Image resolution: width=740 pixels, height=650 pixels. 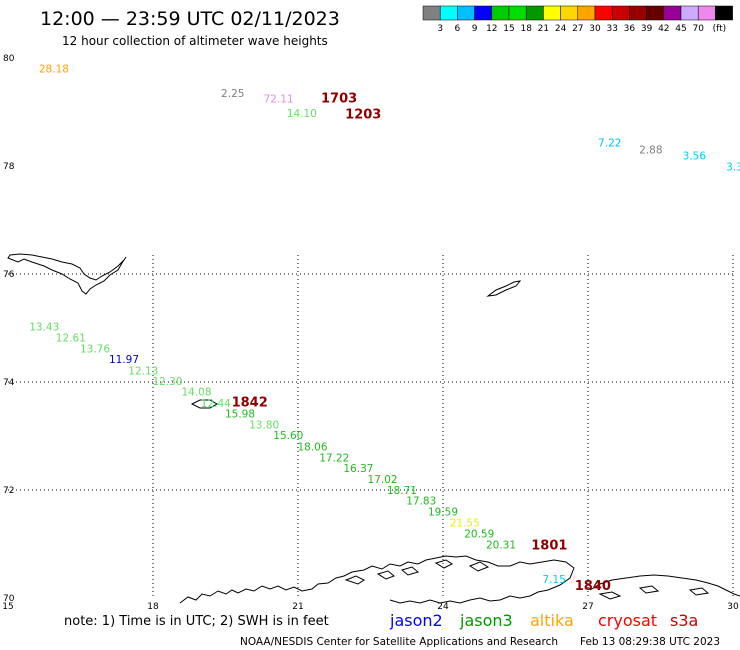 I want to click on wave-height-value: 16.37, so click(x=358, y=469).